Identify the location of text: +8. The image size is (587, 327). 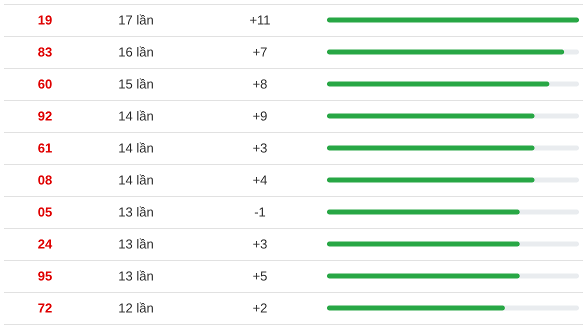
(260, 84).